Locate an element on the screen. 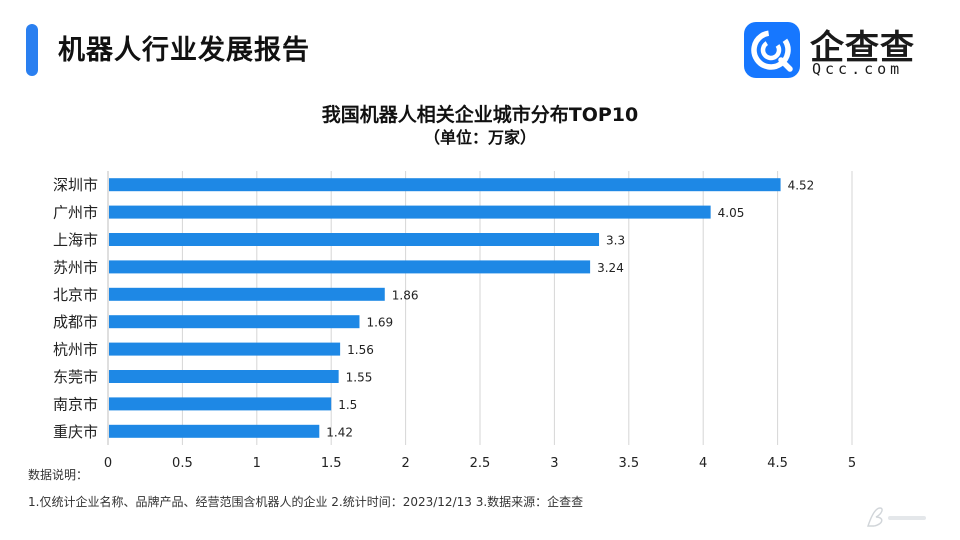  category-label: 杭州市 is located at coordinates (75, 350).